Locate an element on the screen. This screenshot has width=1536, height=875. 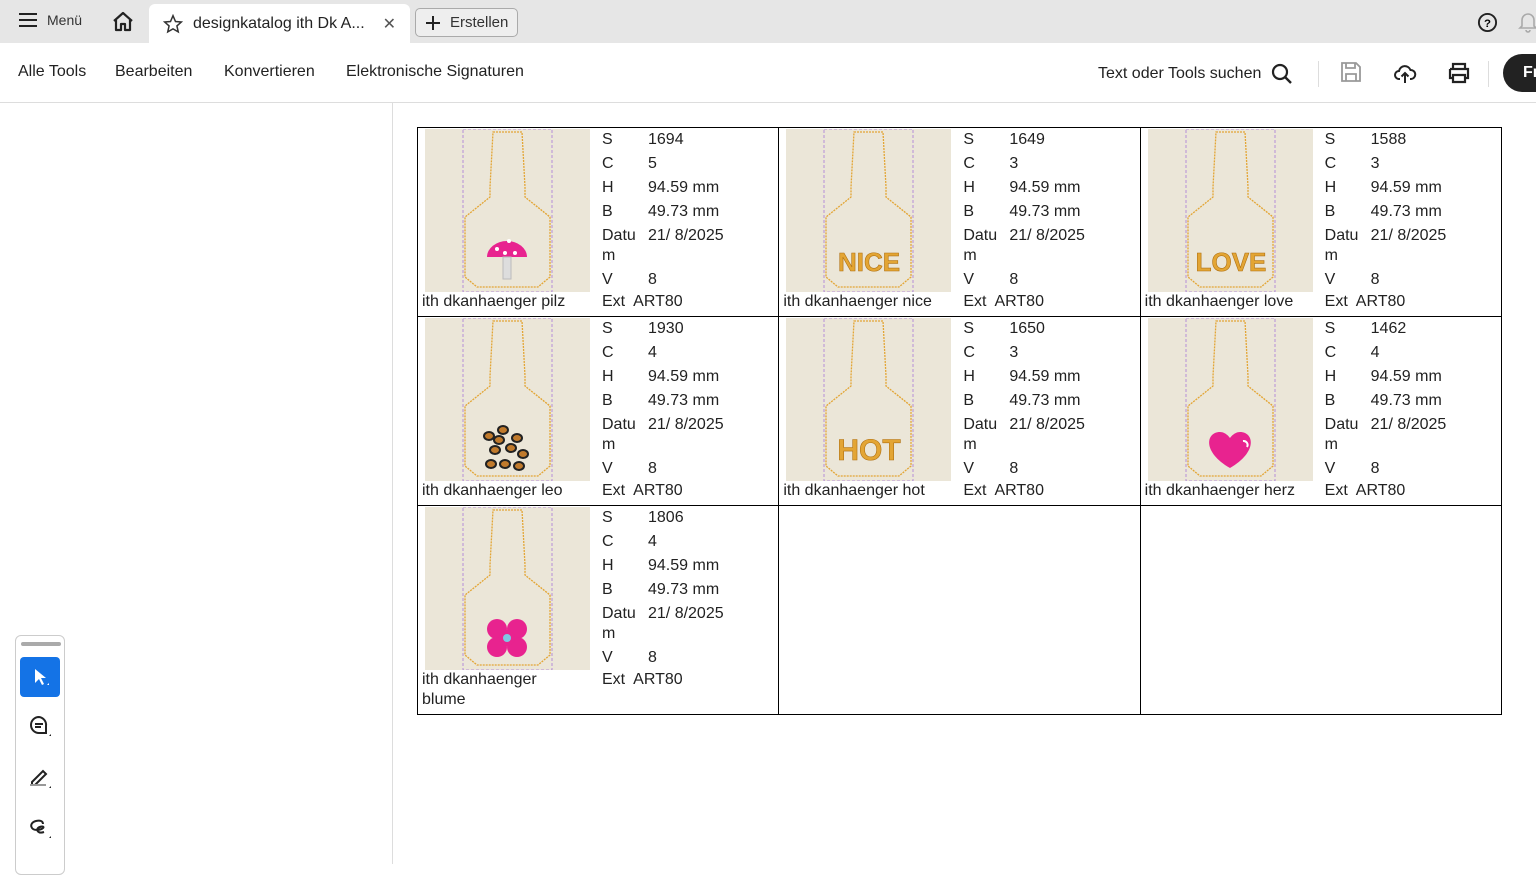
highlight-tool-button is located at coordinates (40, 777).